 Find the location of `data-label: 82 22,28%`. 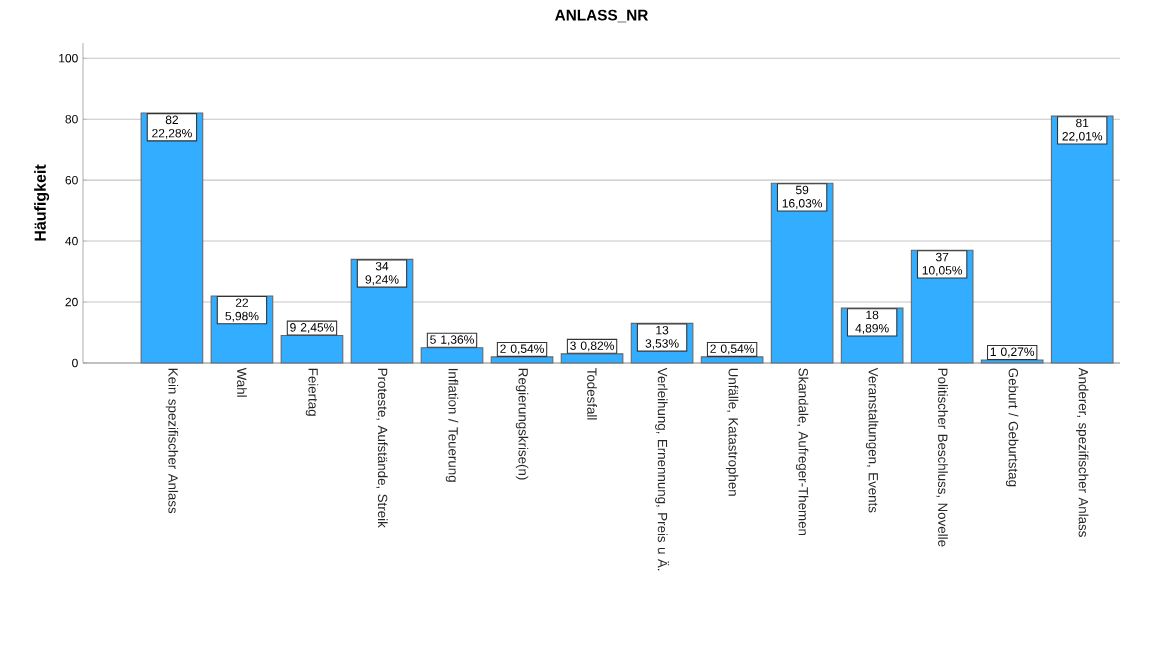

data-label: 82 22,28% is located at coordinates (172, 127).